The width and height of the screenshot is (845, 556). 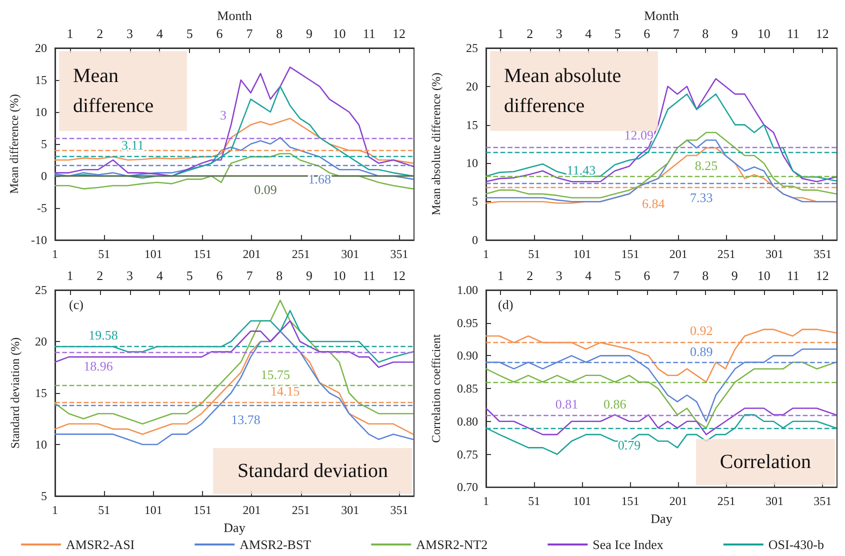 I want to click on legend-label: AMSR2-NT2, so click(x=452, y=544).